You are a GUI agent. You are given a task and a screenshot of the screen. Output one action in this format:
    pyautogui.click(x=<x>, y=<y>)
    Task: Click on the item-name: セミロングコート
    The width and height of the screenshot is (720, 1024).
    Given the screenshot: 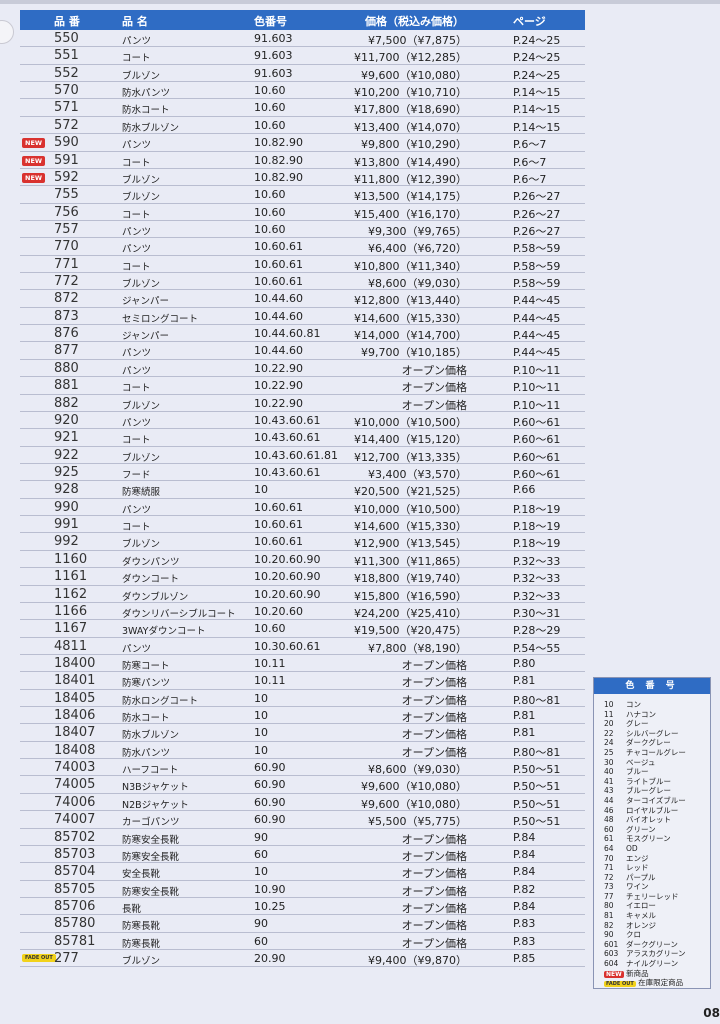 What is the action you would take?
    pyautogui.click(x=160, y=319)
    